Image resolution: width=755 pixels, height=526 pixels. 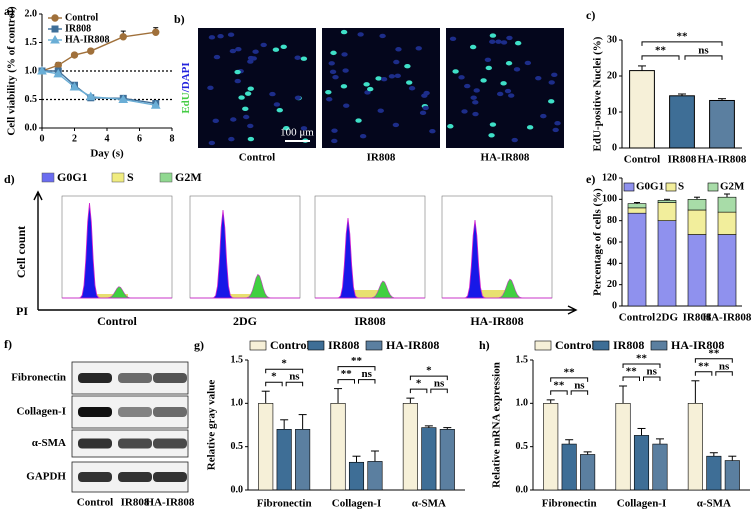 I want to click on y-tick-label: 1.0, so click(x=237, y=403).